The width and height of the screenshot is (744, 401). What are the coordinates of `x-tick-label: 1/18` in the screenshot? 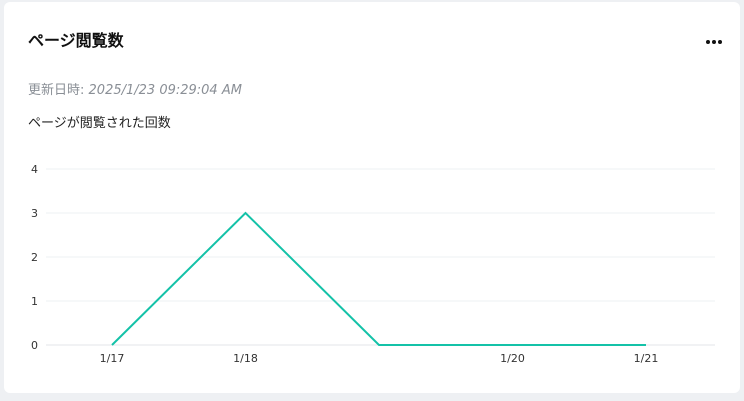 It's located at (245, 358).